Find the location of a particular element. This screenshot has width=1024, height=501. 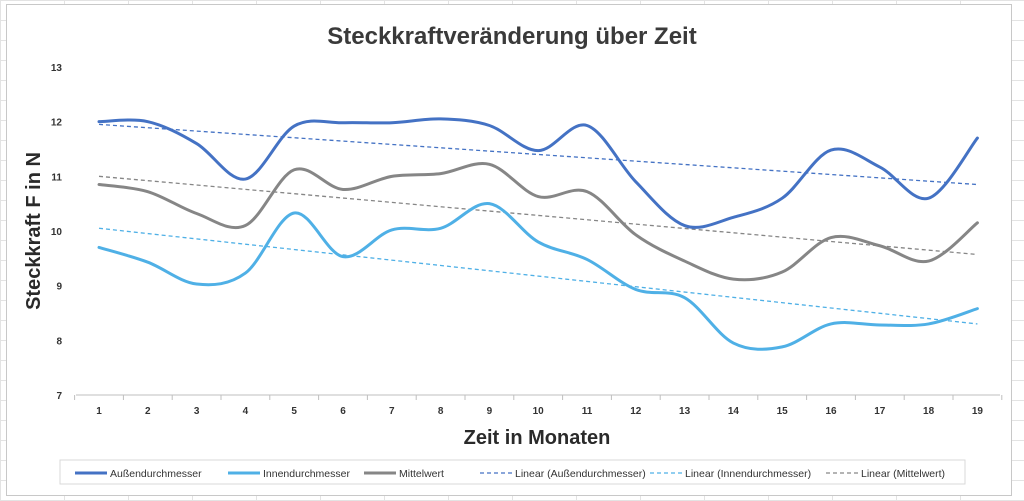

y-tick-labels: 7 8 9 10 11 12 13 is located at coordinates (57, 232).